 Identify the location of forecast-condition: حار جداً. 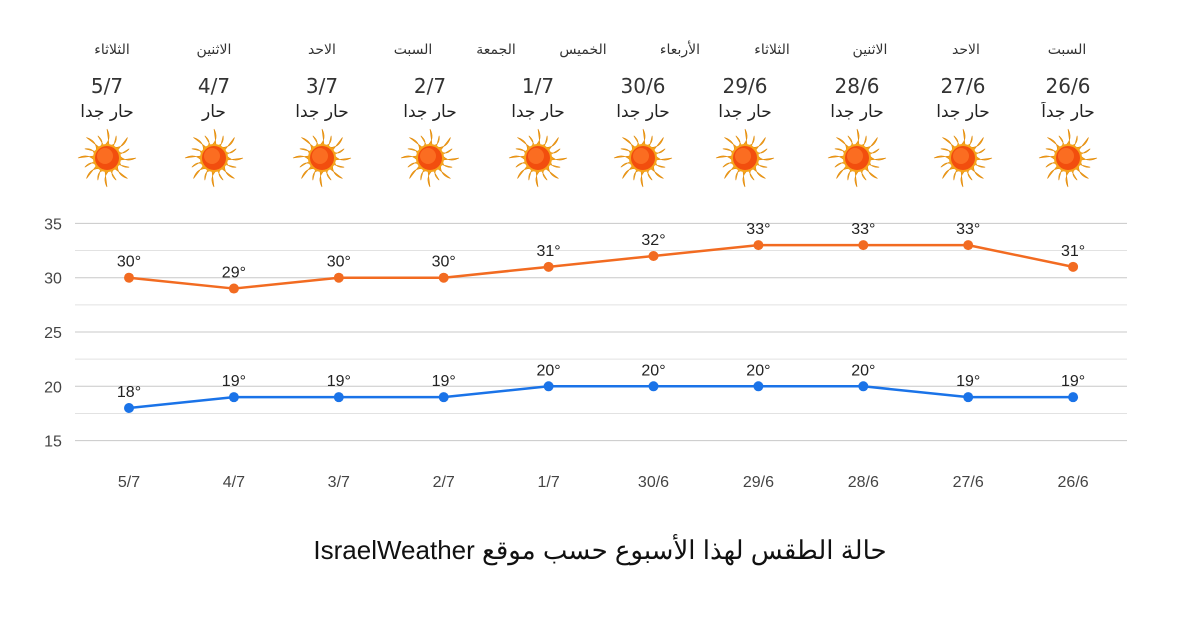
(1068, 112).